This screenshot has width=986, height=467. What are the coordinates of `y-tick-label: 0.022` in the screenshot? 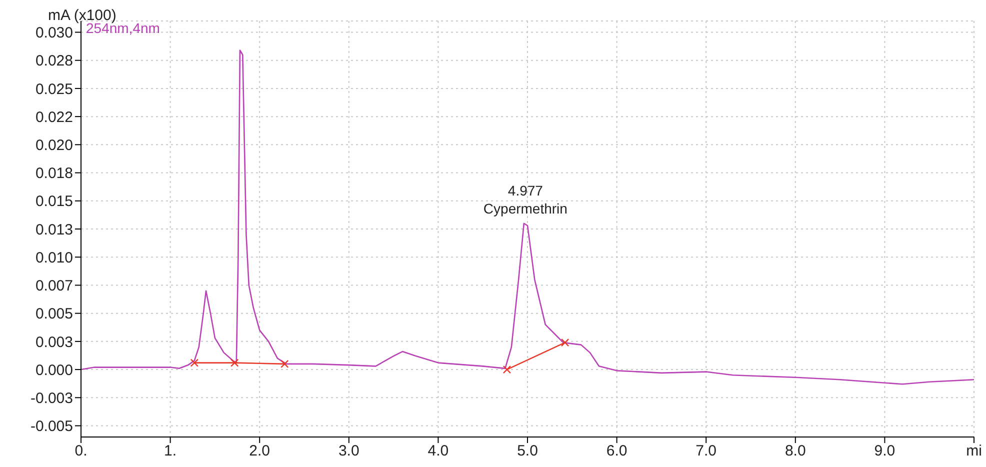 It's located at (54, 117).